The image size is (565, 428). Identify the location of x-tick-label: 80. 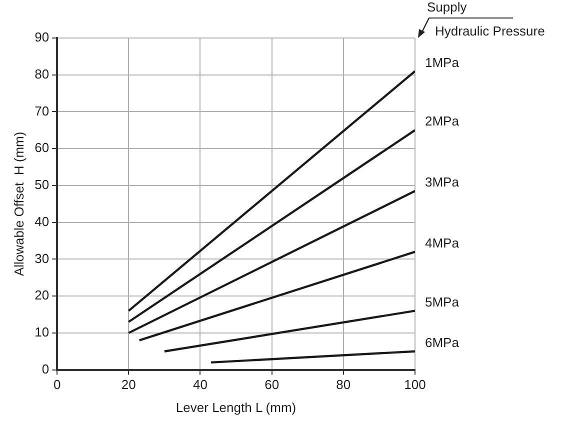
(343, 384).